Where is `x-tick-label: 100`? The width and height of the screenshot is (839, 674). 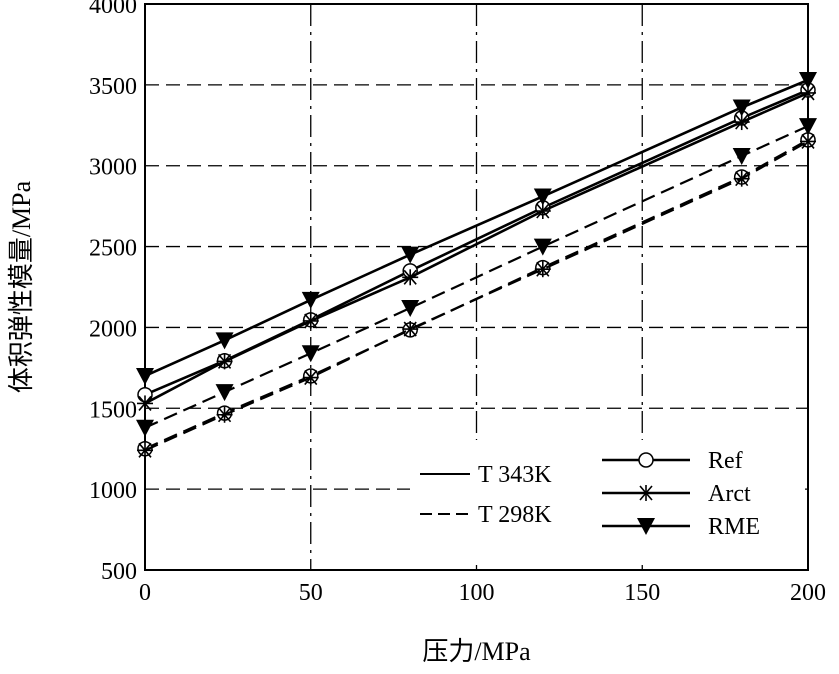 x-tick-label: 100 is located at coordinates (477, 593).